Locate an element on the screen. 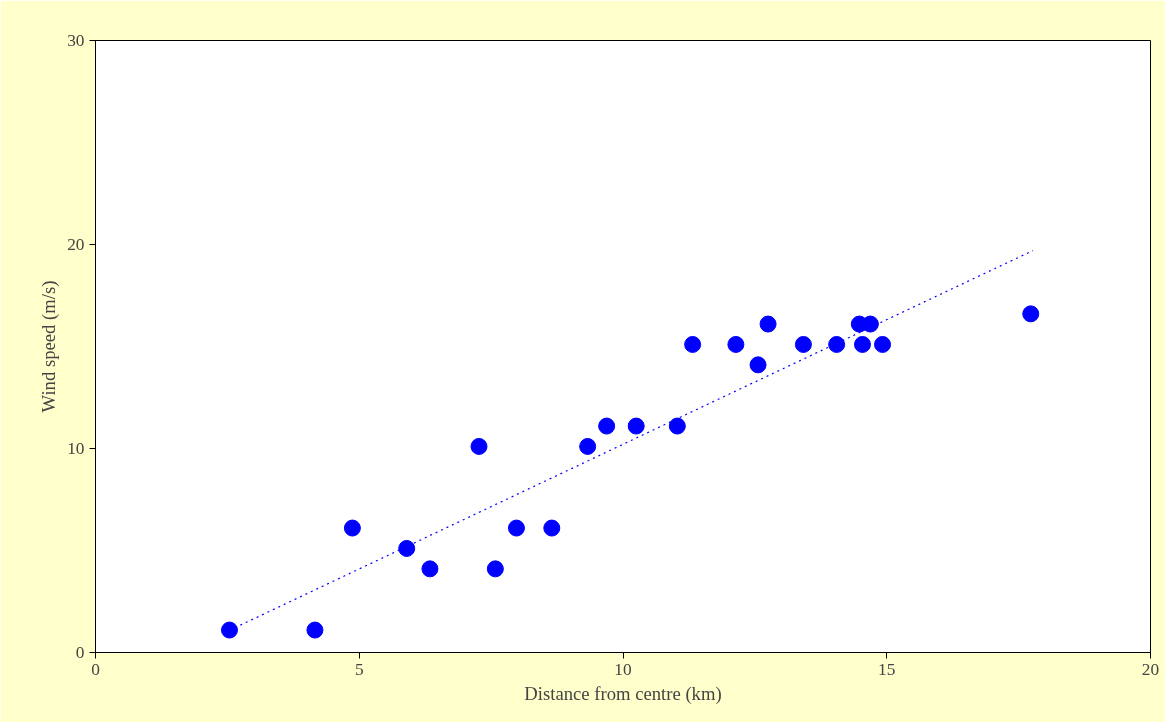 The image size is (1171, 728). y-tick-label: 30 is located at coordinates (76, 40).